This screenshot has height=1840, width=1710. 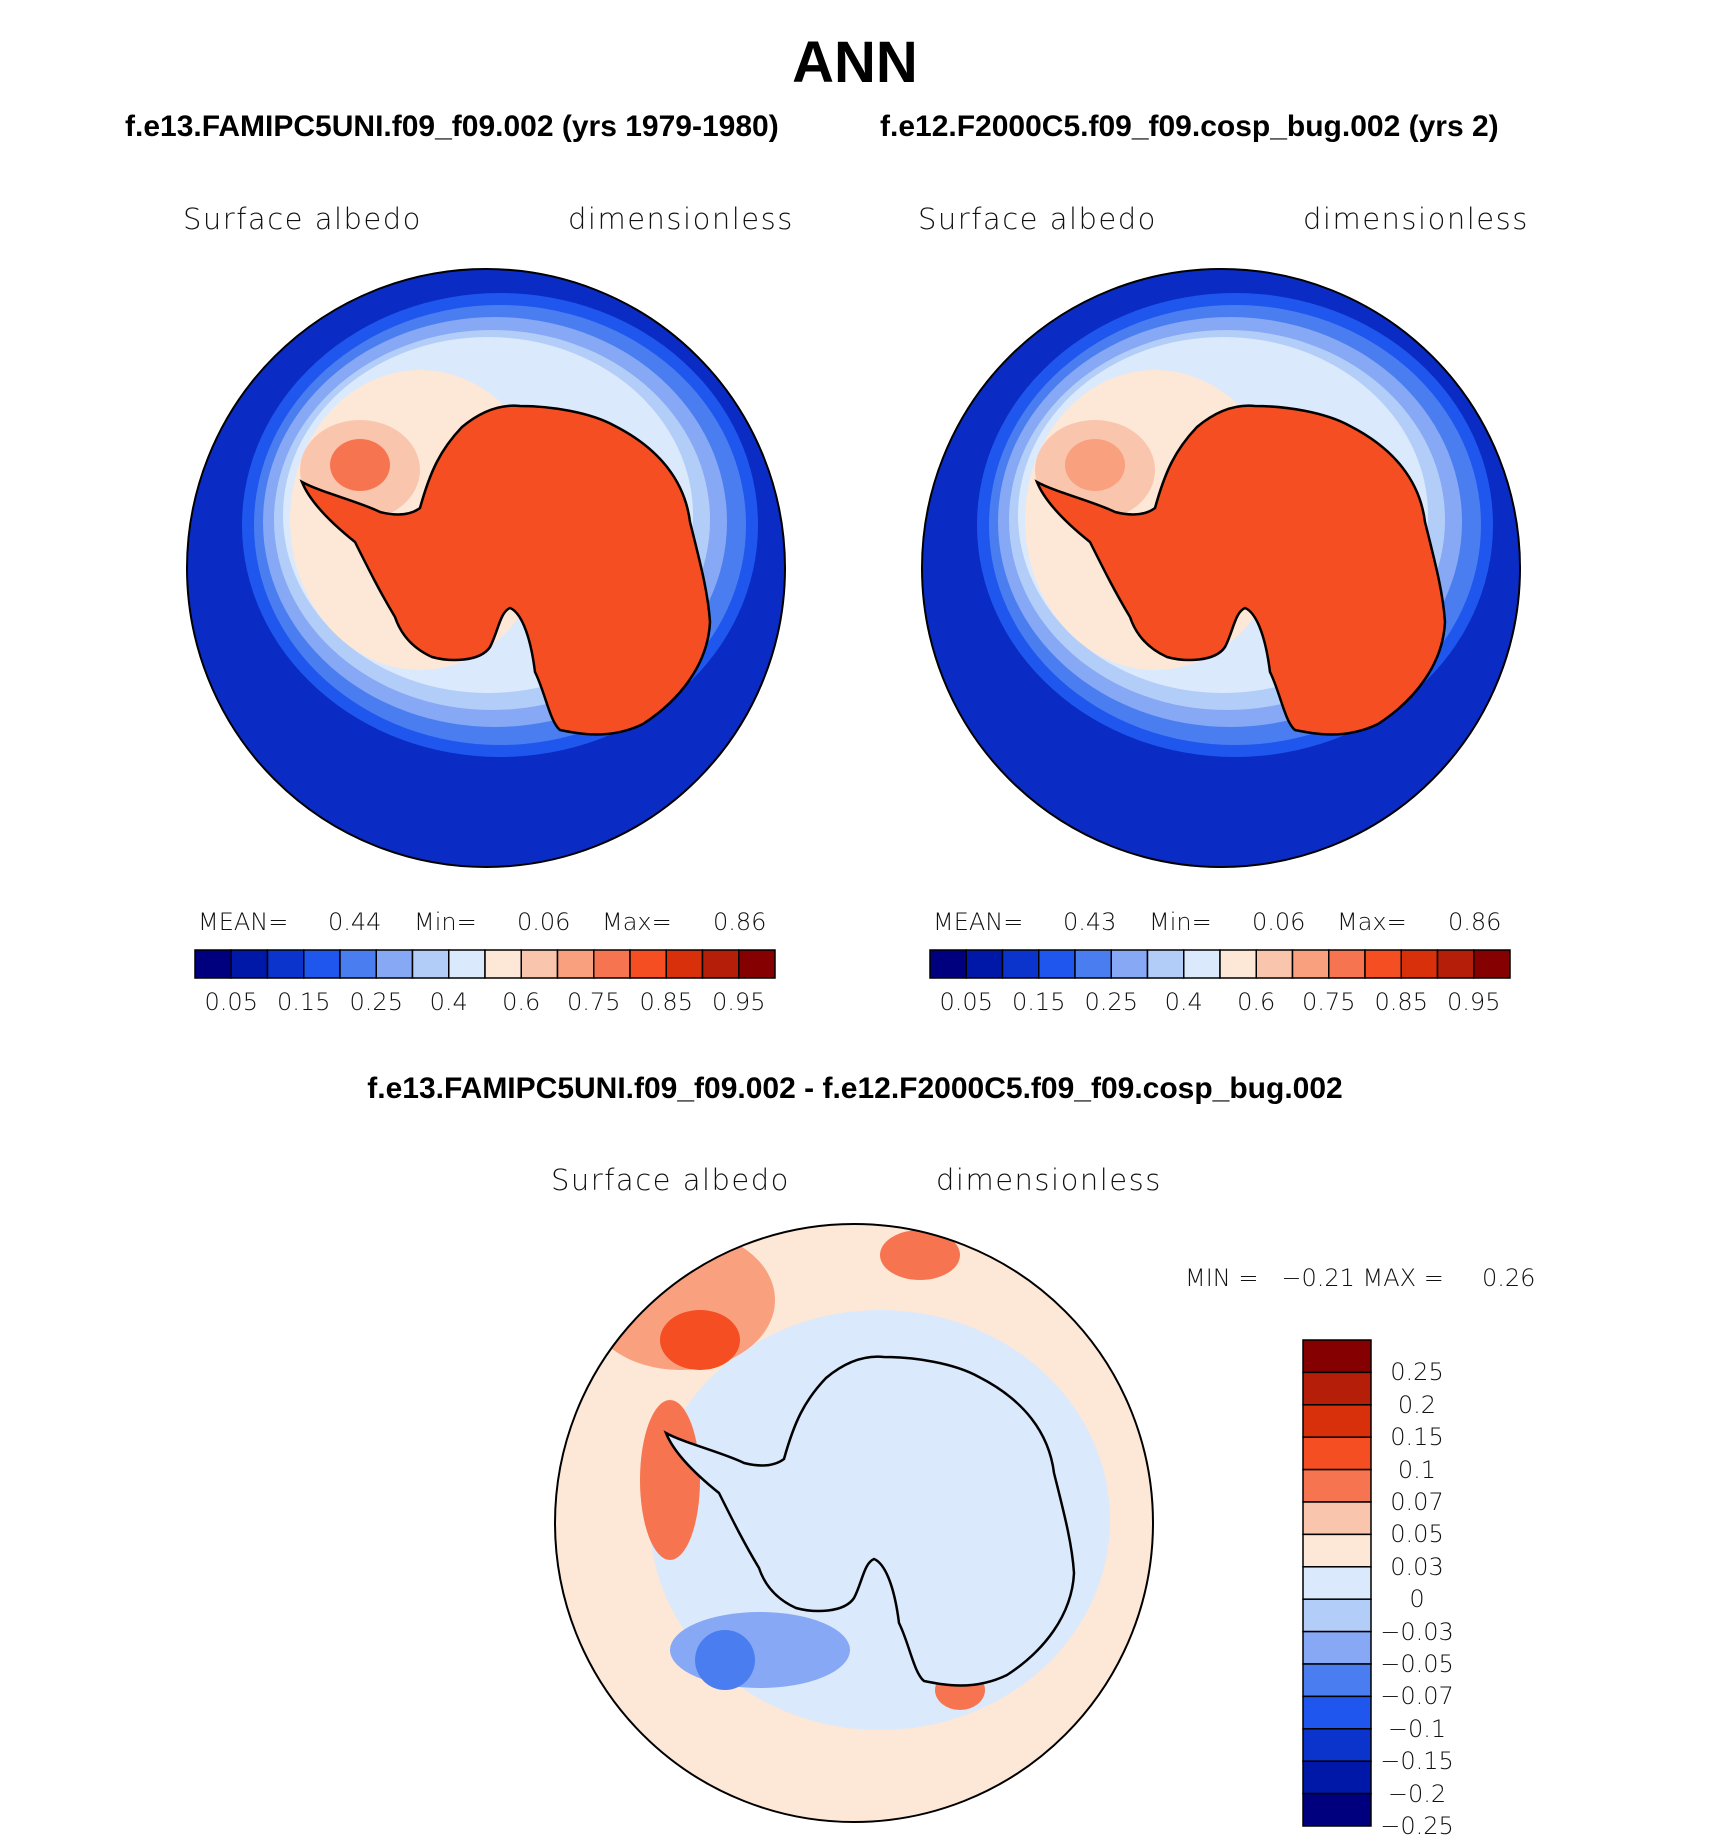 What do you see at coordinates (854, 1523) in the screenshot?
I see `diff-map` at bounding box center [854, 1523].